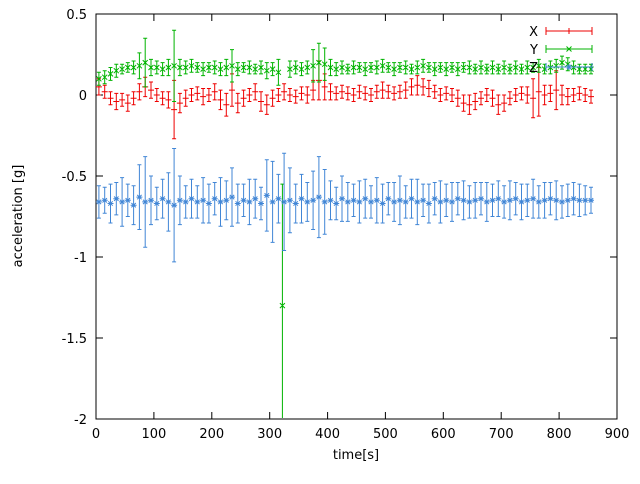 This screenshot has width=640, height=484. Describe the element at coordinates (501, 434) in the screenshot. I see `x-tick-label: 700` at that location.